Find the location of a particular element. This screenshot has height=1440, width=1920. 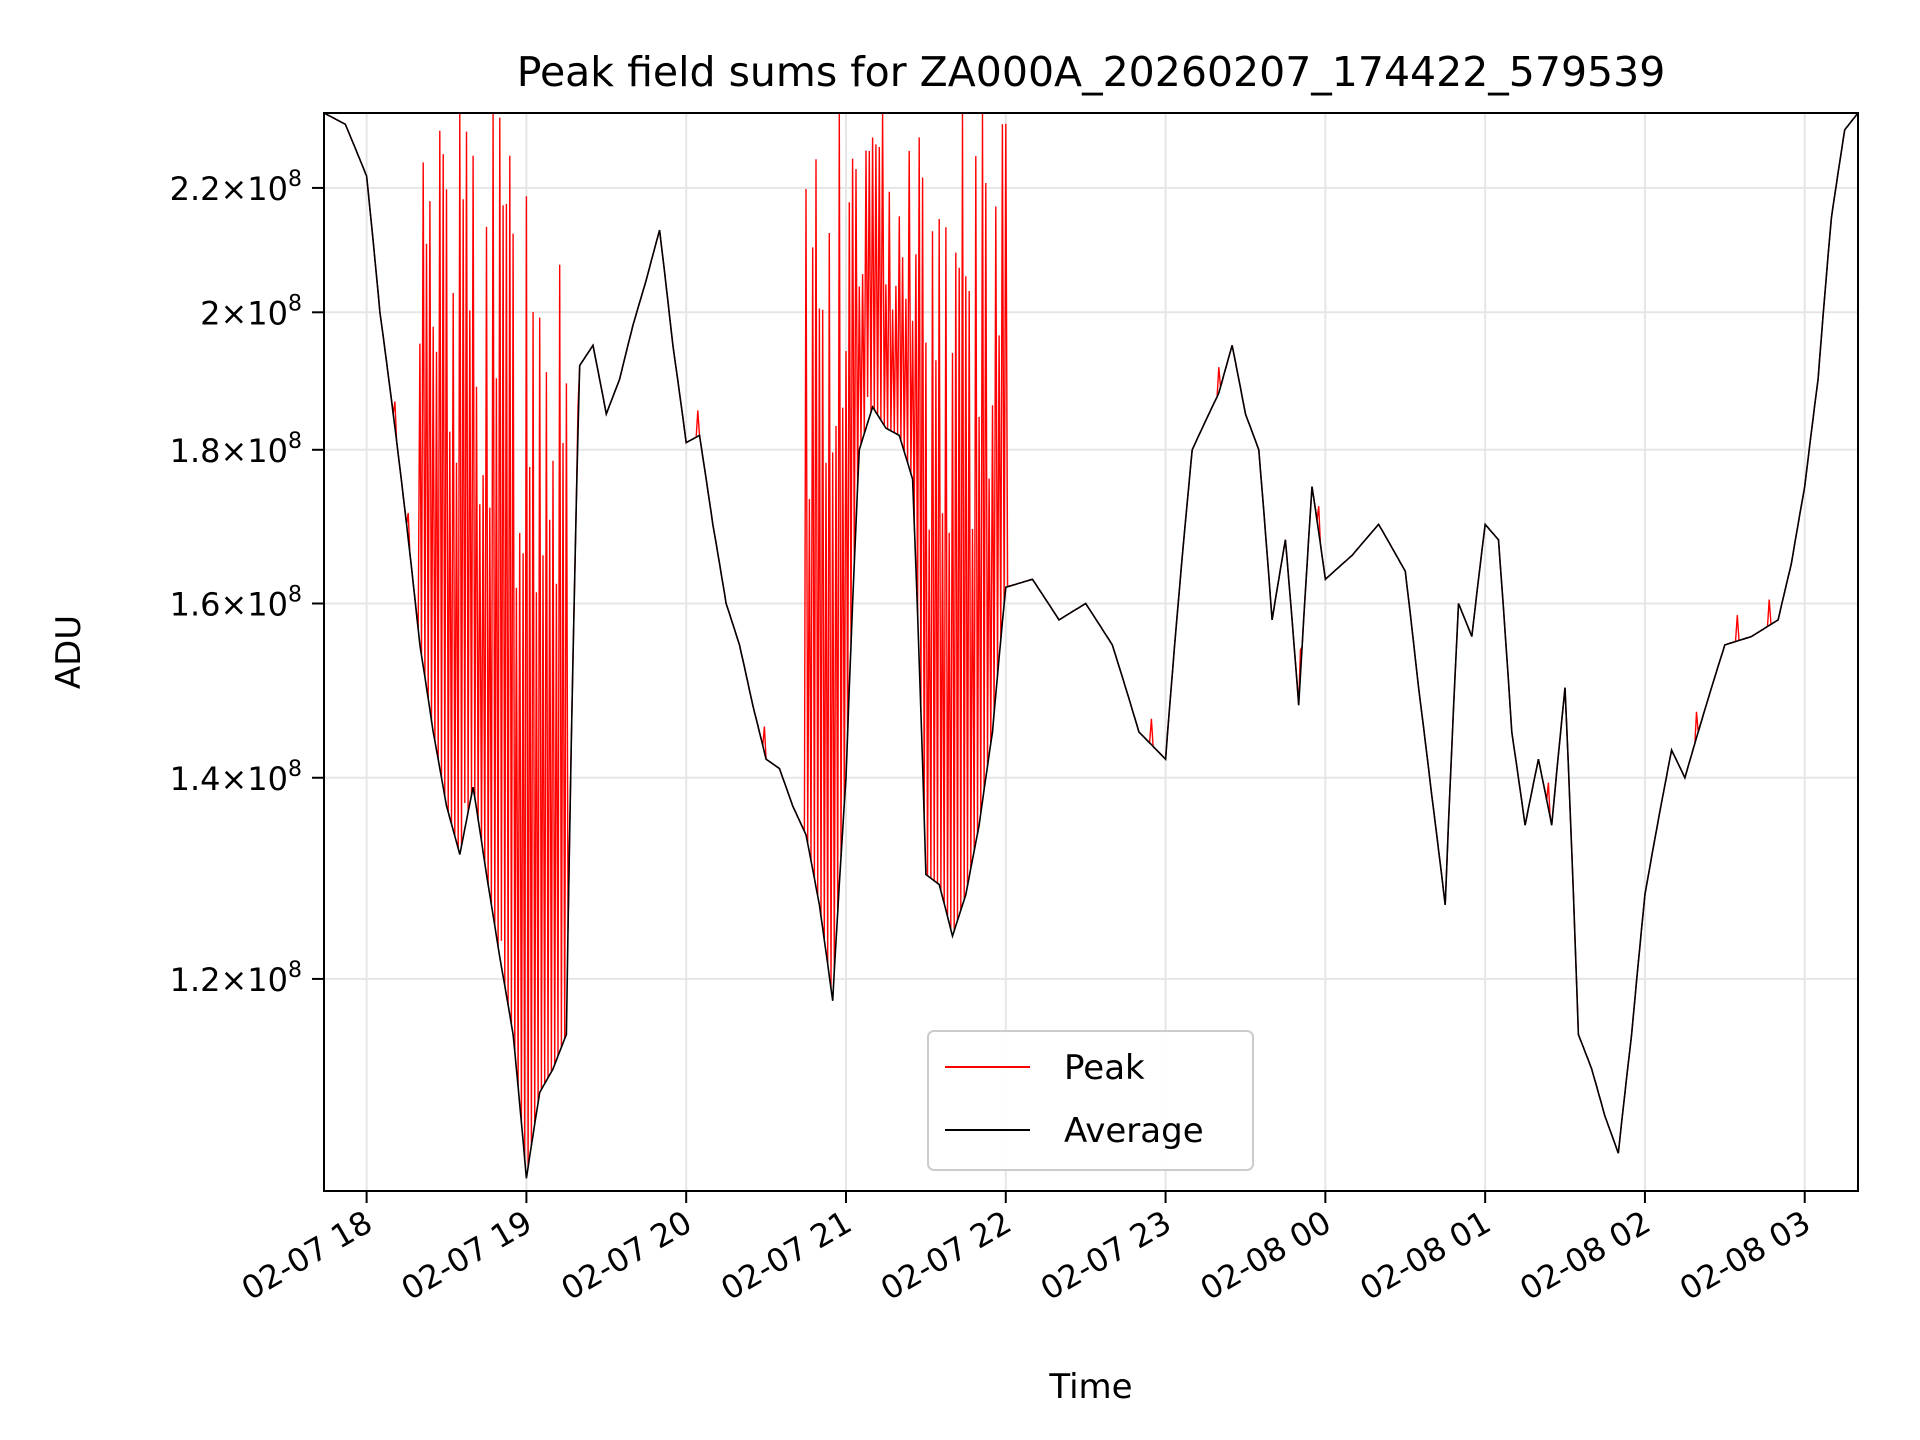

y-tick-label: 2.2×108 is located at coordinates (236, 187).